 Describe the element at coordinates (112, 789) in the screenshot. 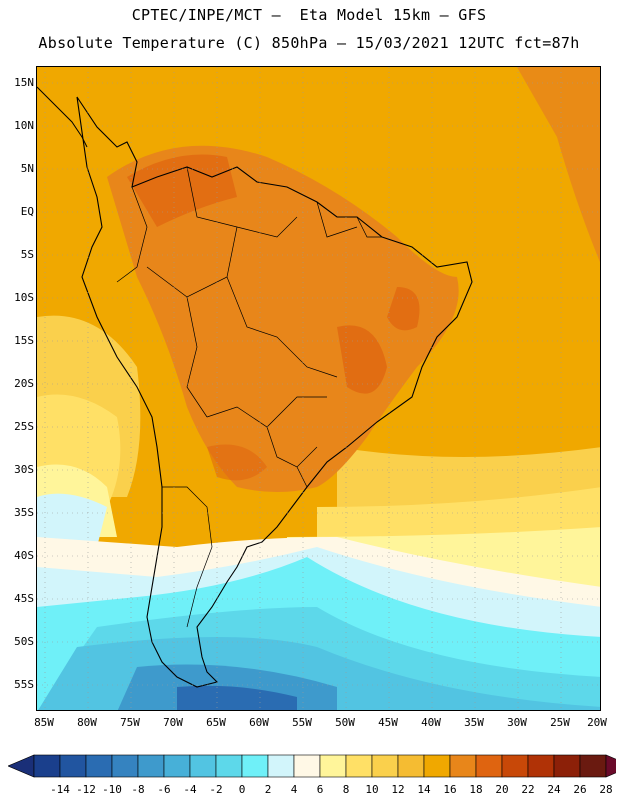

I see `color-bar-label: -10` at that location.